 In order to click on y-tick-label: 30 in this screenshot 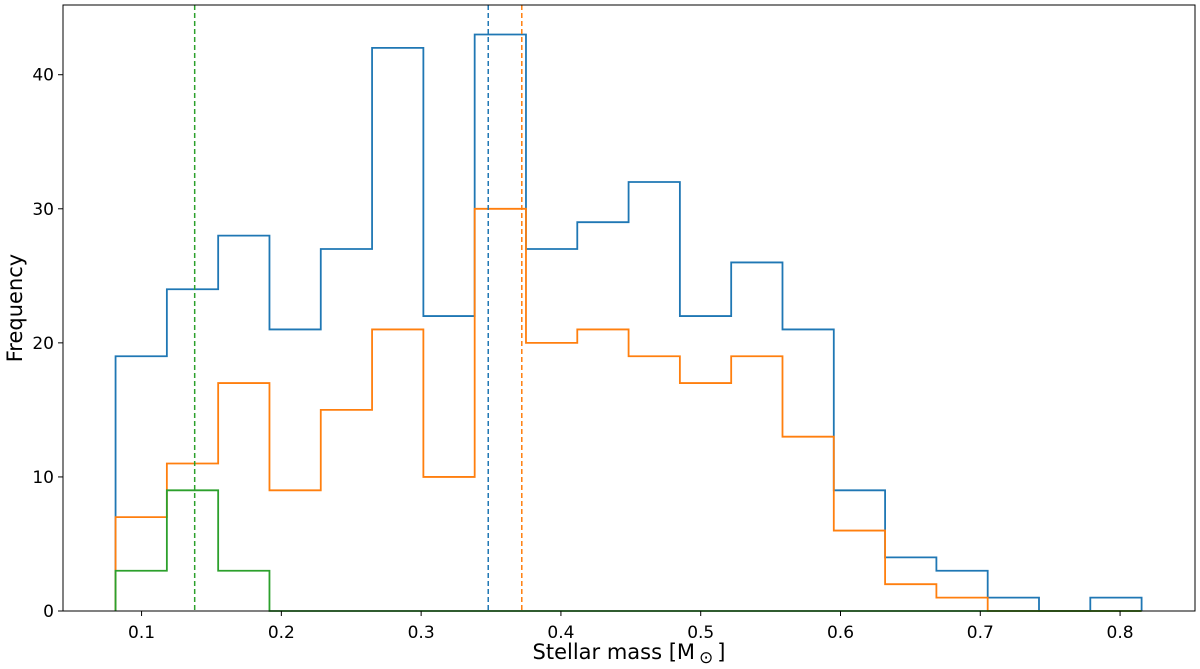, I will do `click(43, 210)`.